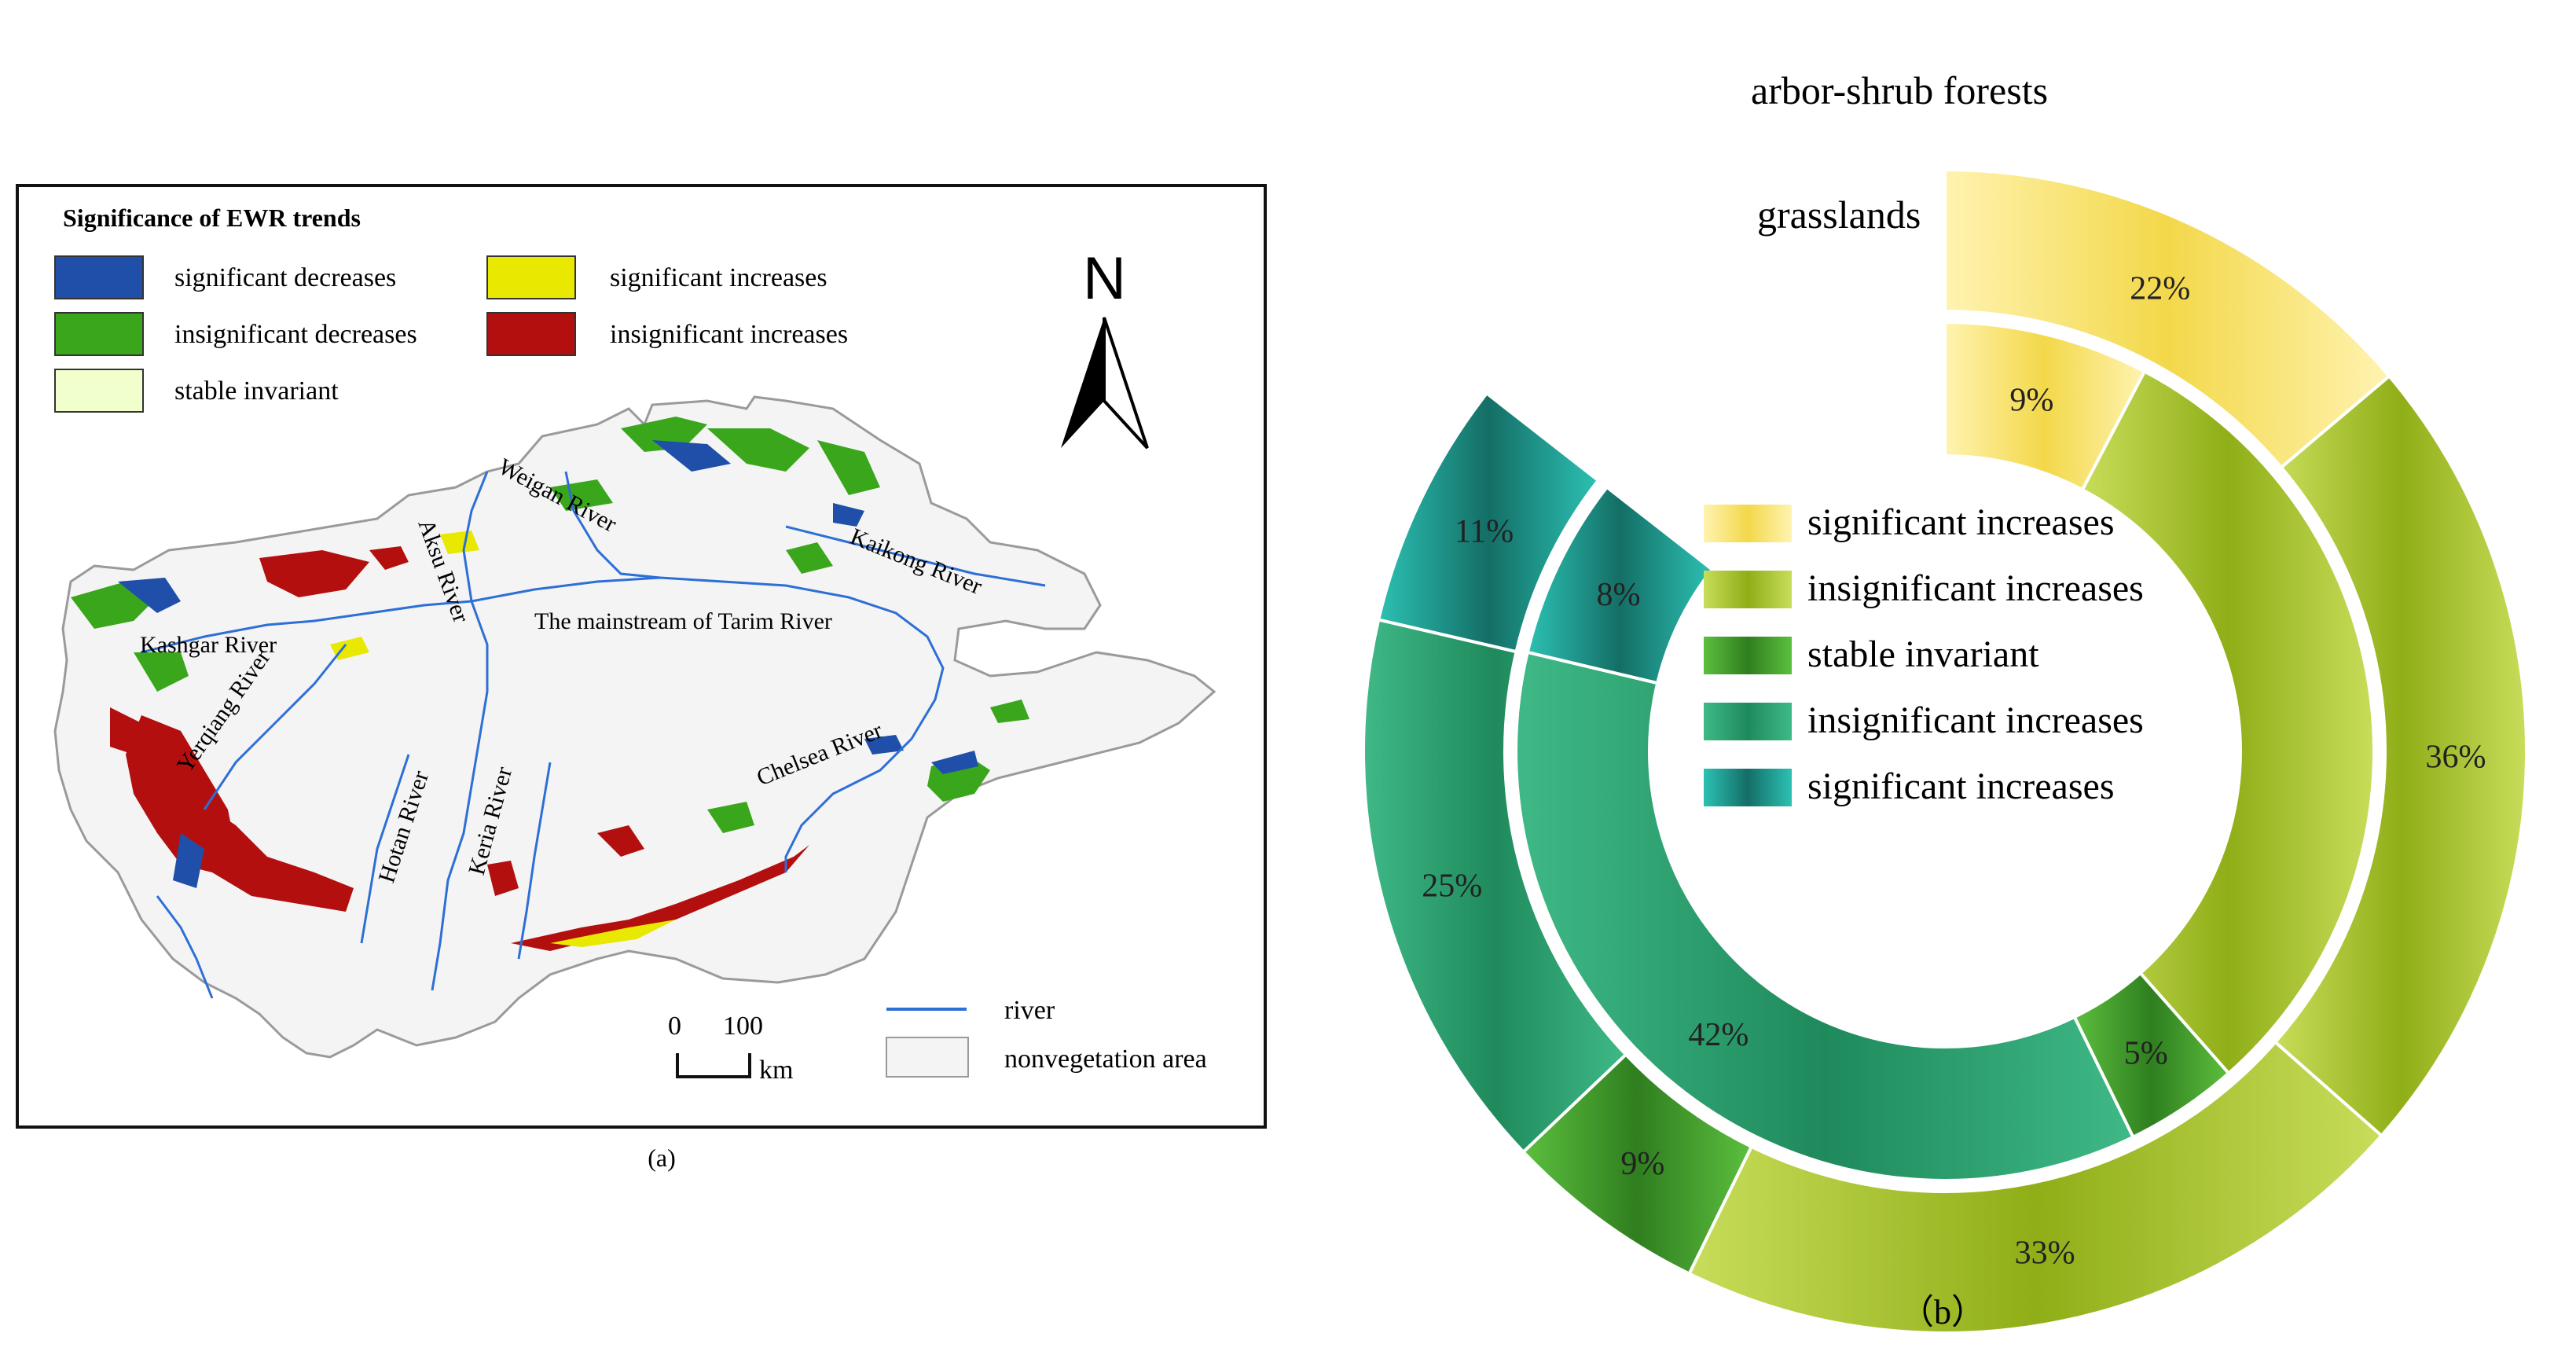 The image size is (2576, 1355). I want to click on river-label-kashgar: Kashgar River, so click(209, 645).